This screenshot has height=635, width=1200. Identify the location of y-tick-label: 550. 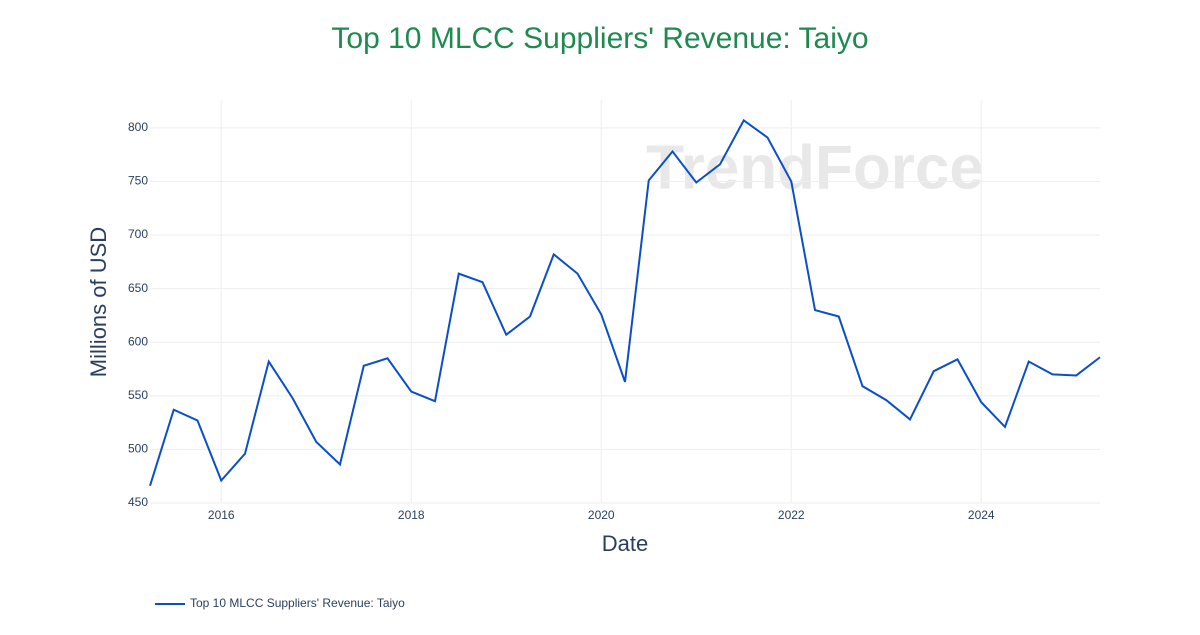
(138, 395).